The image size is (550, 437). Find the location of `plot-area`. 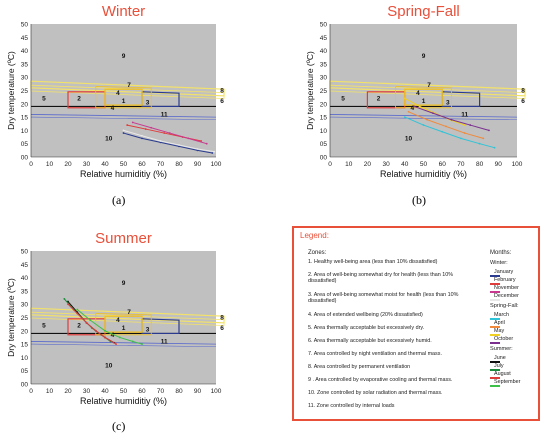

plot-area is located at coordinates (123, 90).